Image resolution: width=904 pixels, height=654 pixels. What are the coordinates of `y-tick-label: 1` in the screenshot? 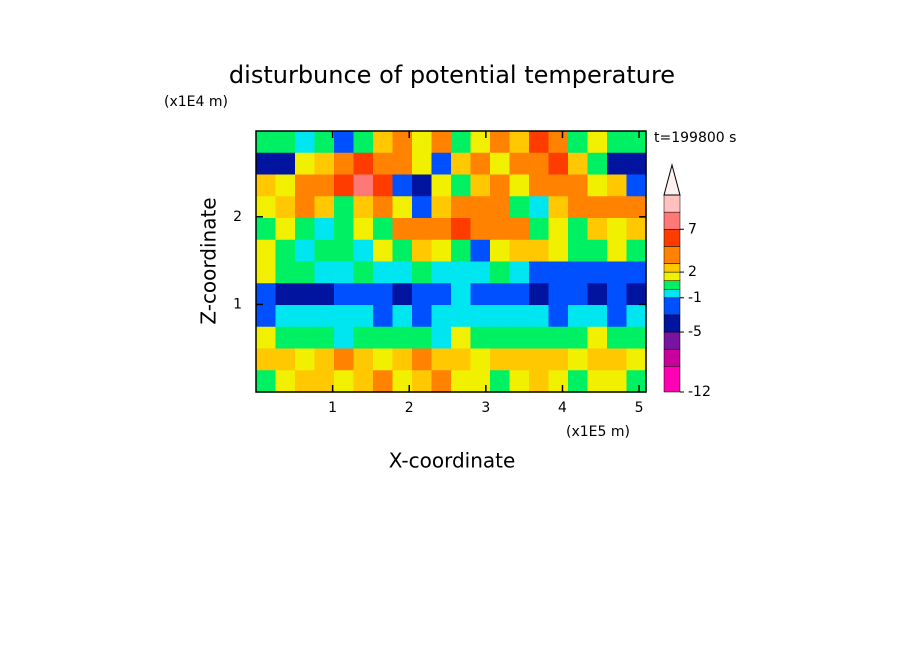 It's located at (237, 304).